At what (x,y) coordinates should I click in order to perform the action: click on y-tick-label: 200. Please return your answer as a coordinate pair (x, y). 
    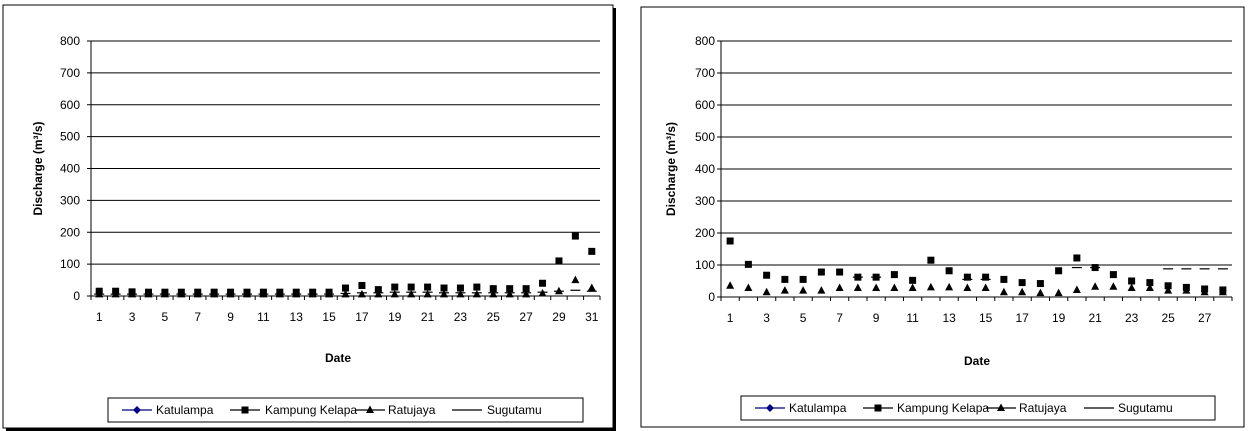
    Looking at the image, I should click on (70, 232).